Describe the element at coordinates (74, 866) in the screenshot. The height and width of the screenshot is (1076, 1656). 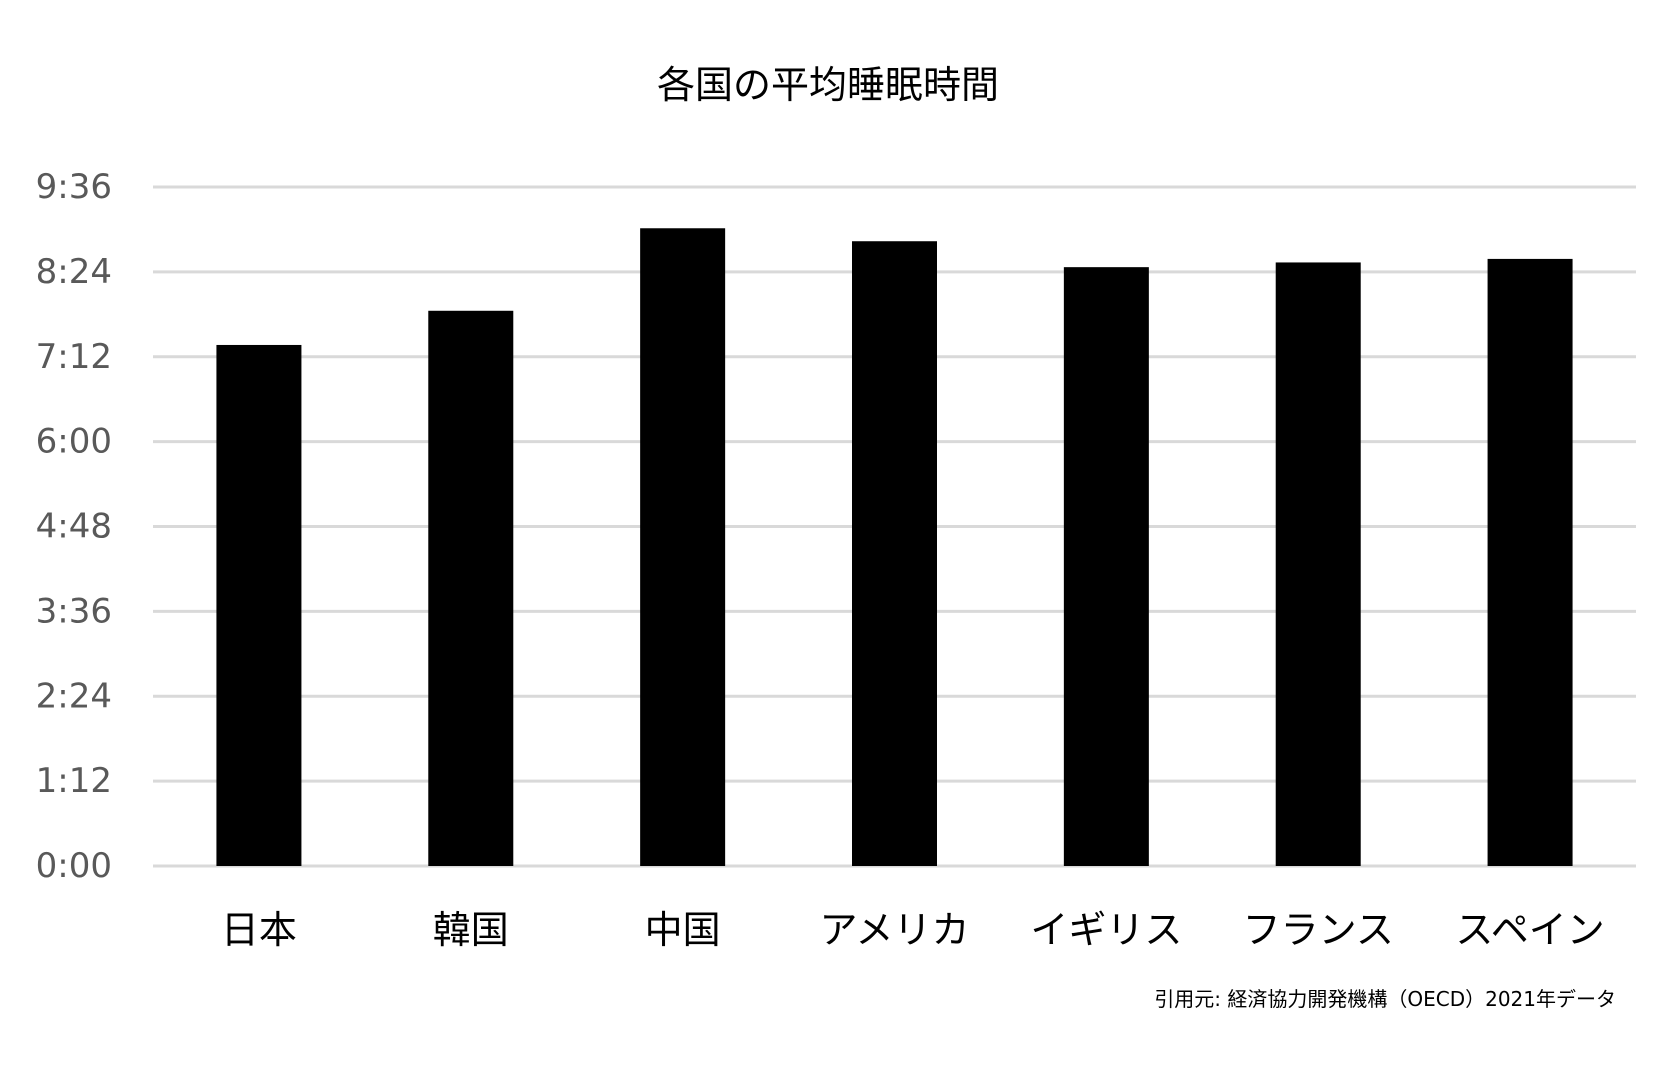
I see `y-tick-label: 0:00` at that location.